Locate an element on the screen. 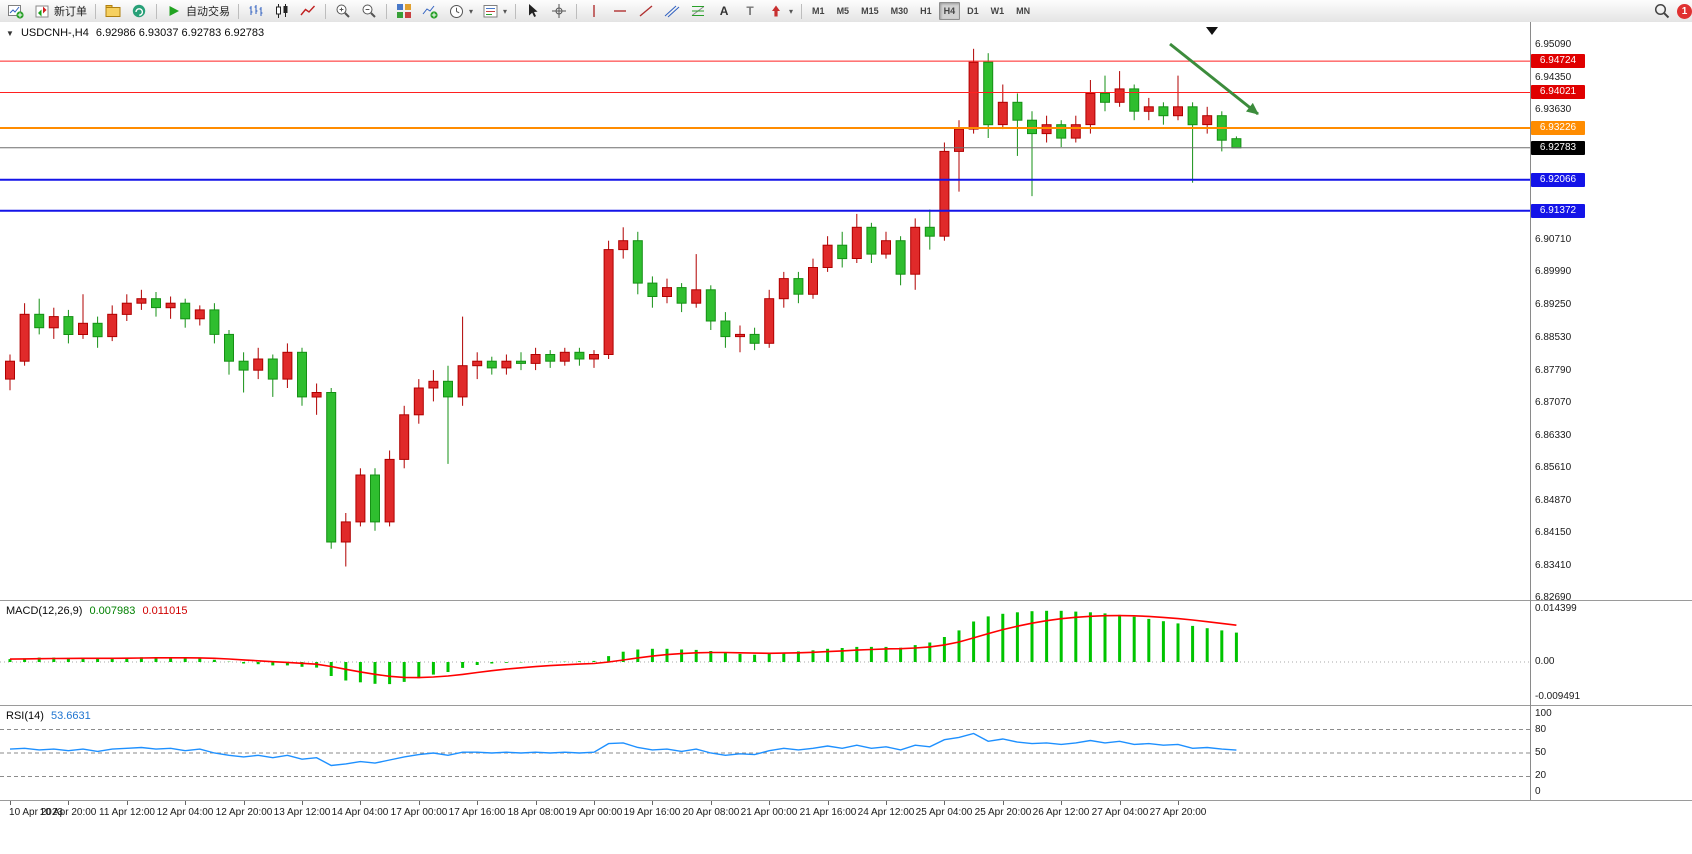  label-tool-icon: T is located at coordinates (750, 11).